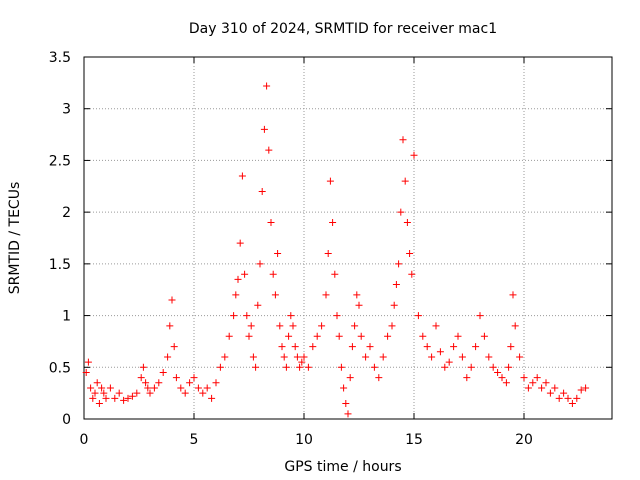 The height and width of the screenshot is (480, 640). Describe the element at coordinates (60, 368) in the screenshot. I see `y-tick-label: 0.5` at that location.